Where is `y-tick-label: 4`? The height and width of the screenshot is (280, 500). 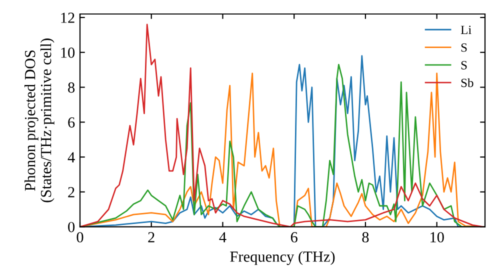 y-tick-label: 4 is located at coordinates (71, 157).